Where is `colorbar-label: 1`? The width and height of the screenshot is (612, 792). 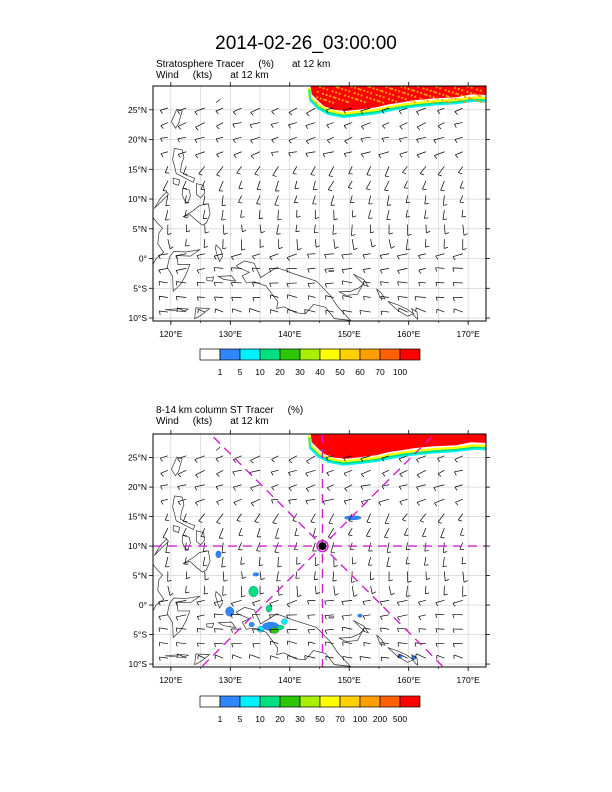
colorbar-label: 1 is located at coordinates (220, 372).